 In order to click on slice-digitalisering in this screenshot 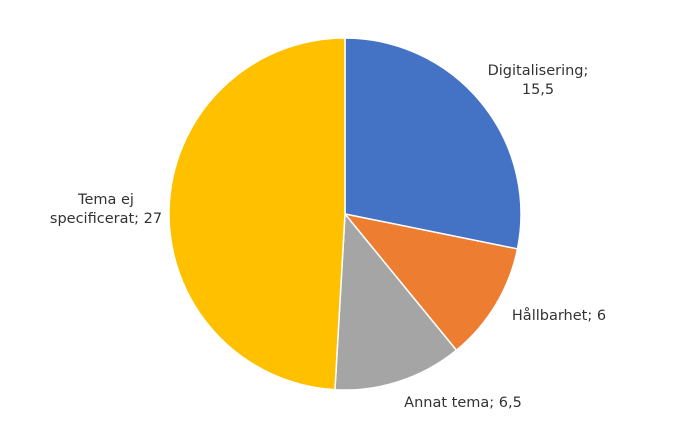, I will do `click(433, 143)`.